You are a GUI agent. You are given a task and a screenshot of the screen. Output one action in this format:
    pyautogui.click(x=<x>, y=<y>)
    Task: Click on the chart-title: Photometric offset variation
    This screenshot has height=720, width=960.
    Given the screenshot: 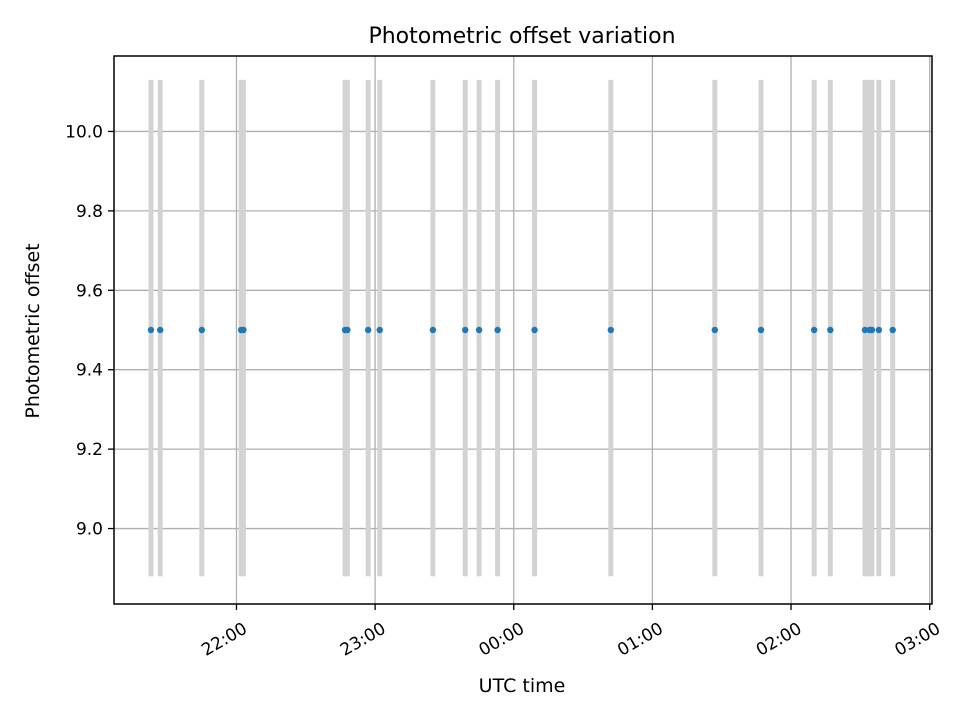 What is the action you would take?
    pyautogui.click(x=521, y=36)
    